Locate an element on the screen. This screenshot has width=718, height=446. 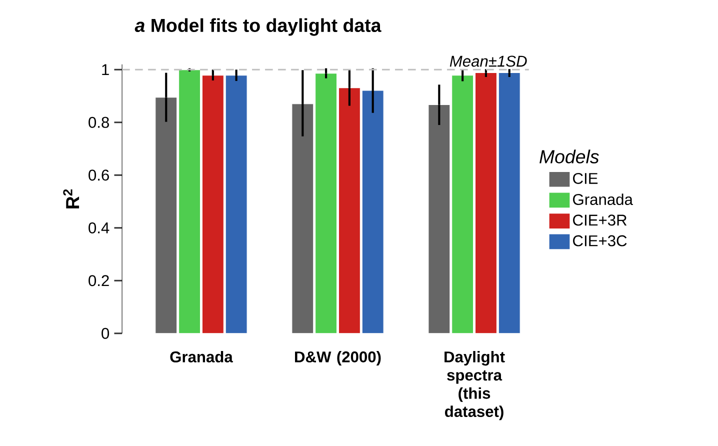
legend-label: CIE+3R is located at coordinates (600, 220).